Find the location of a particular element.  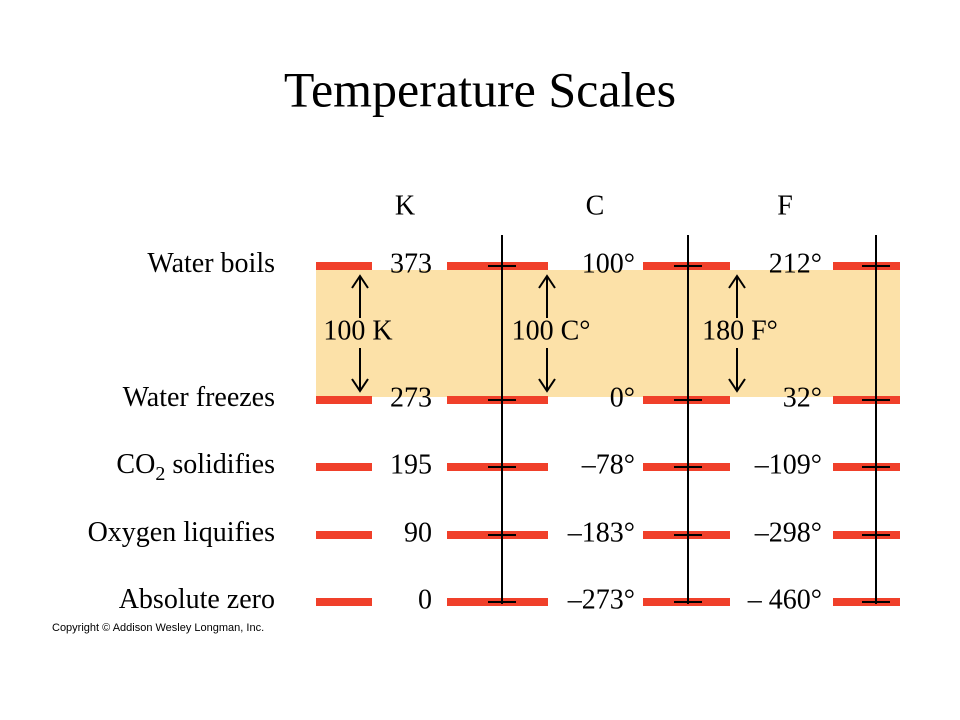

column-header: K is located at coordinates (405, 205).